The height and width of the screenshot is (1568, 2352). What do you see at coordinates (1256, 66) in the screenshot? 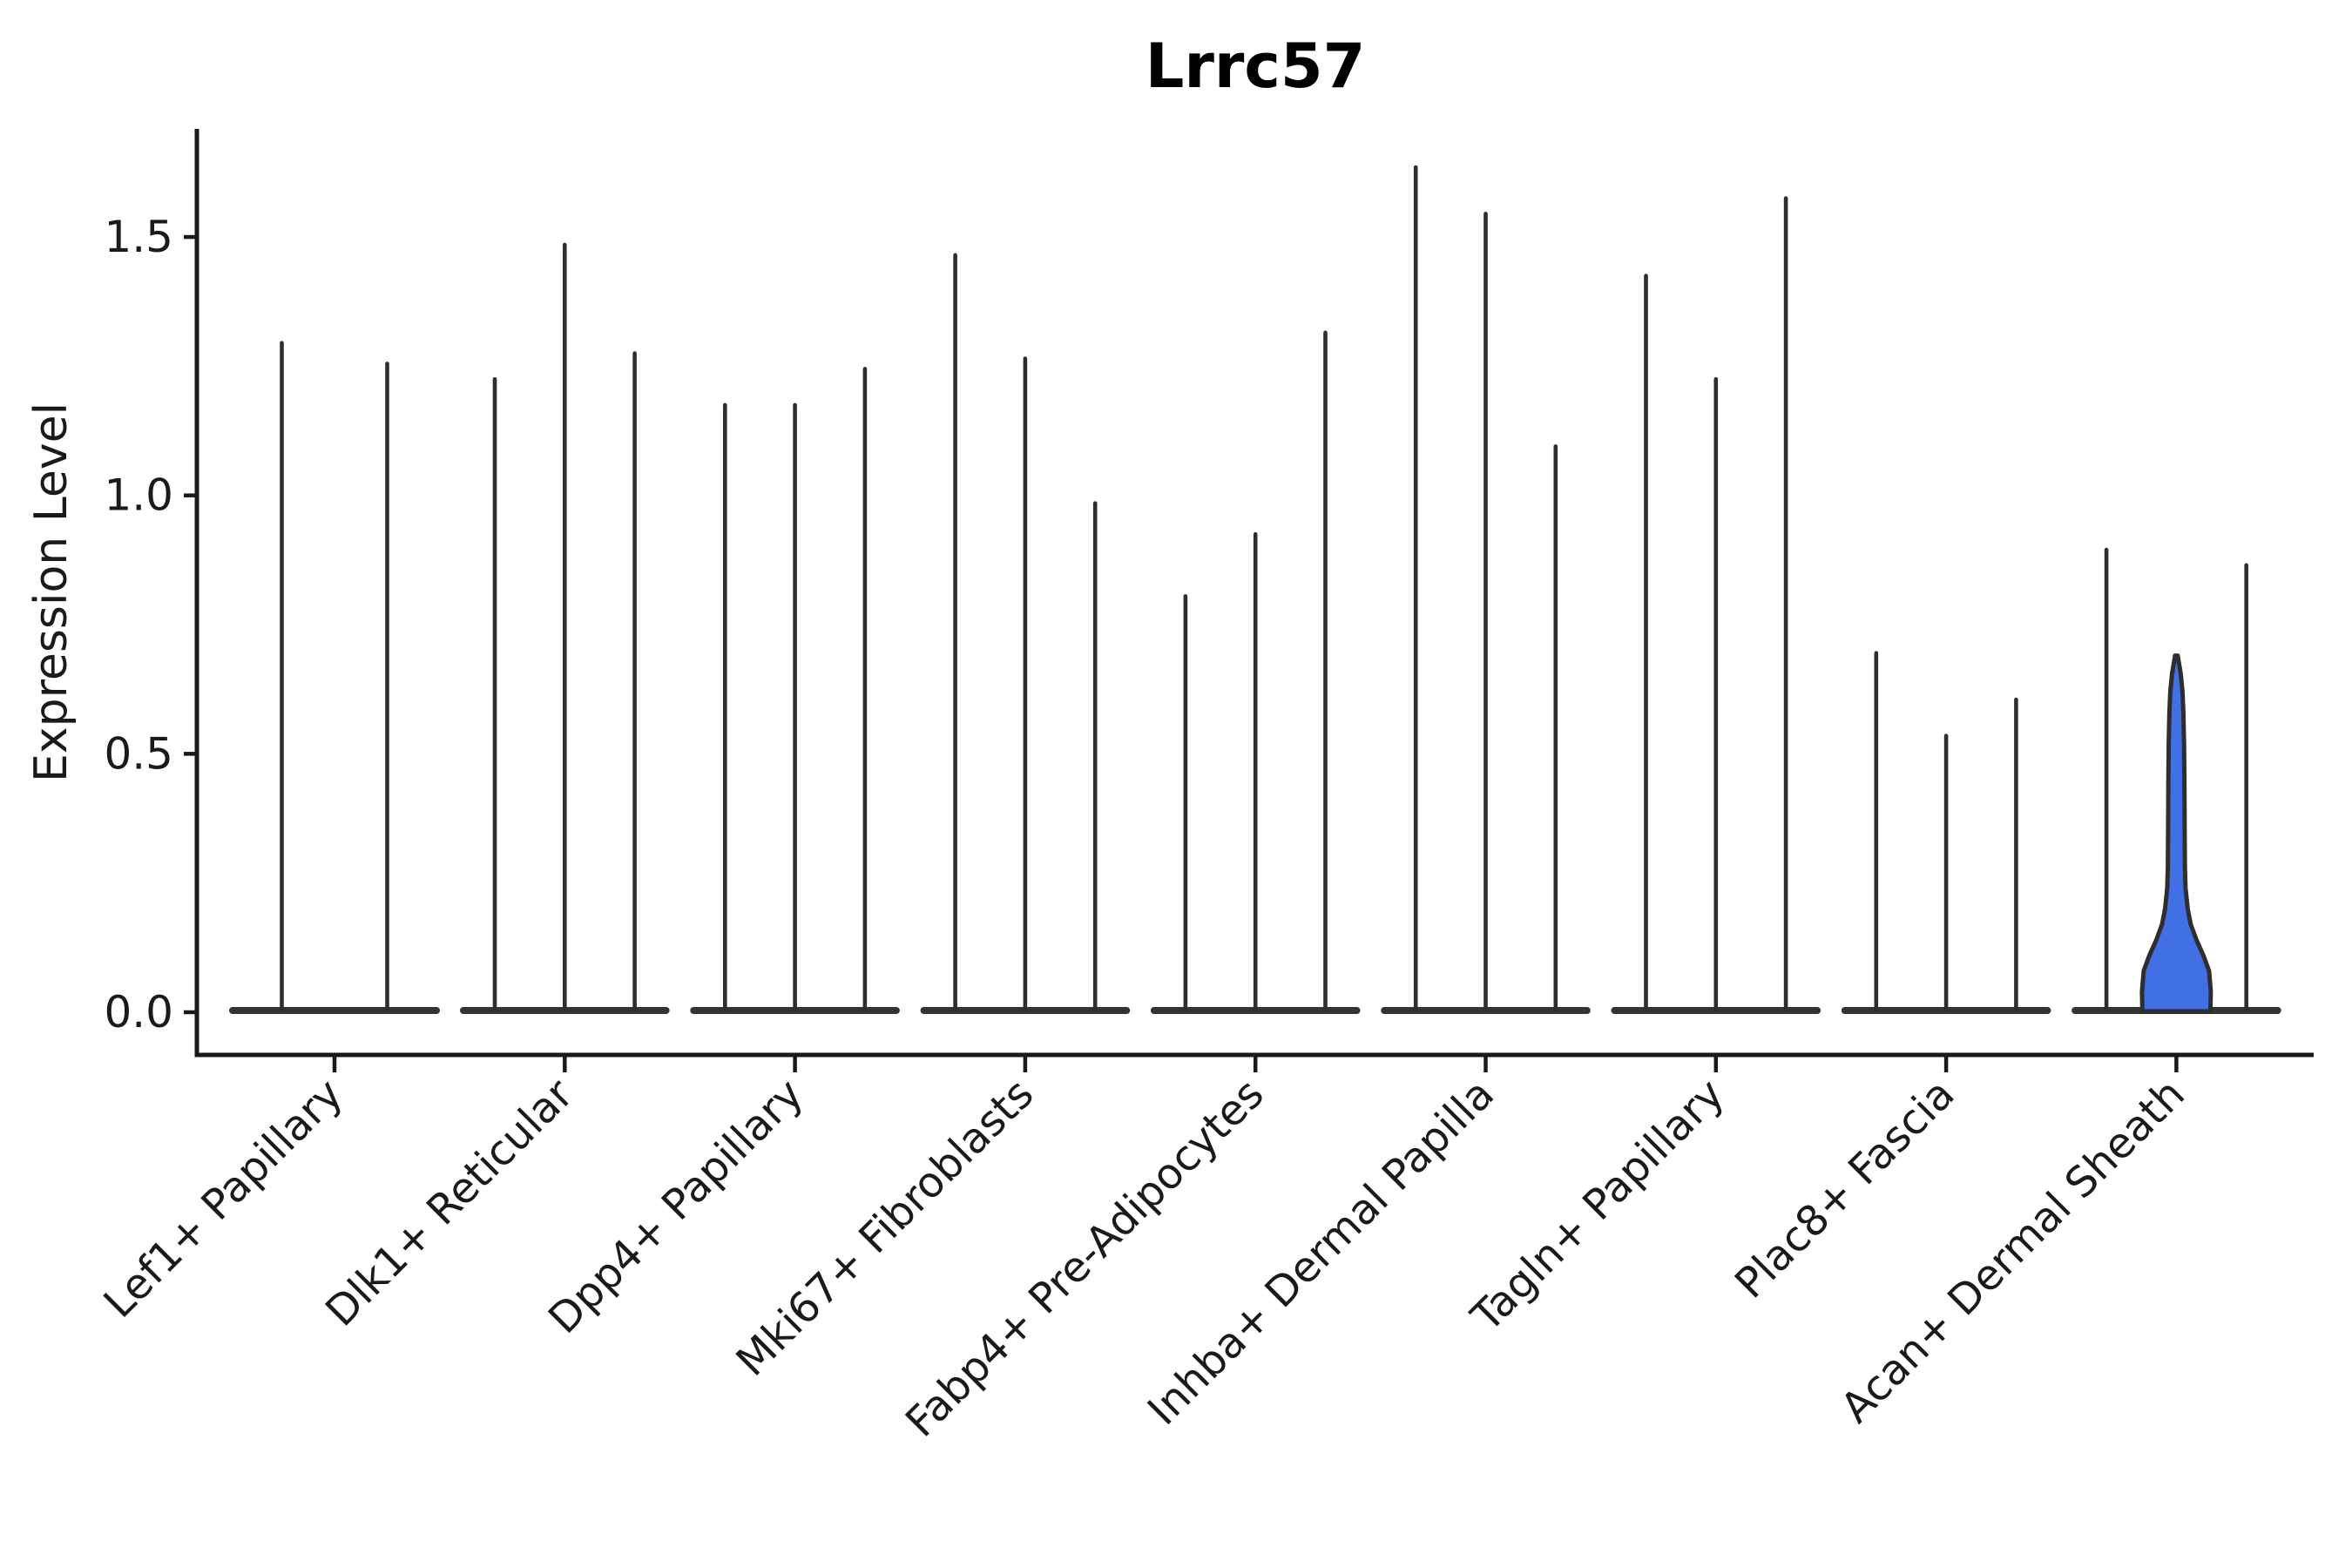
I see `chart-title: Lrrc57` at bounding box center [1256, 66].